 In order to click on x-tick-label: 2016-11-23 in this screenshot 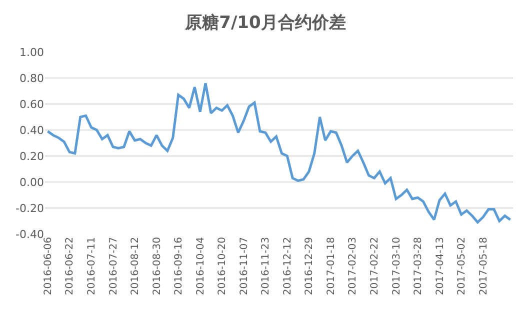, I will do `click(266, 266)`.